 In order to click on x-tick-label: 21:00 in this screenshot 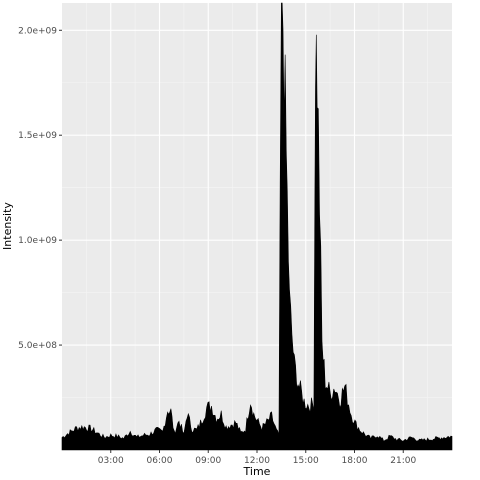, I will do `click(403, 461)`.